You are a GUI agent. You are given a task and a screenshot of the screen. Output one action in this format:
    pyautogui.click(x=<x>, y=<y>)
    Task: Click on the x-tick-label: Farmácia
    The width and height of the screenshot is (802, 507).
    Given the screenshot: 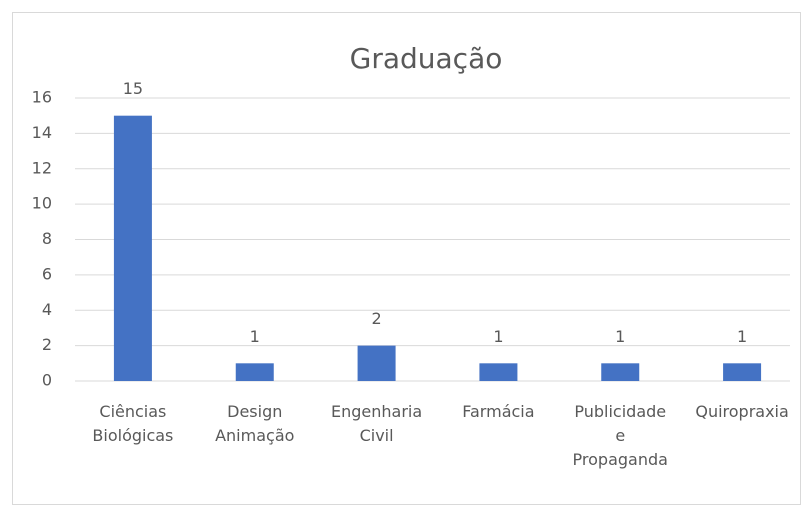 What is the action you would take?
    pyautogui.click(x=498, y=411)
    